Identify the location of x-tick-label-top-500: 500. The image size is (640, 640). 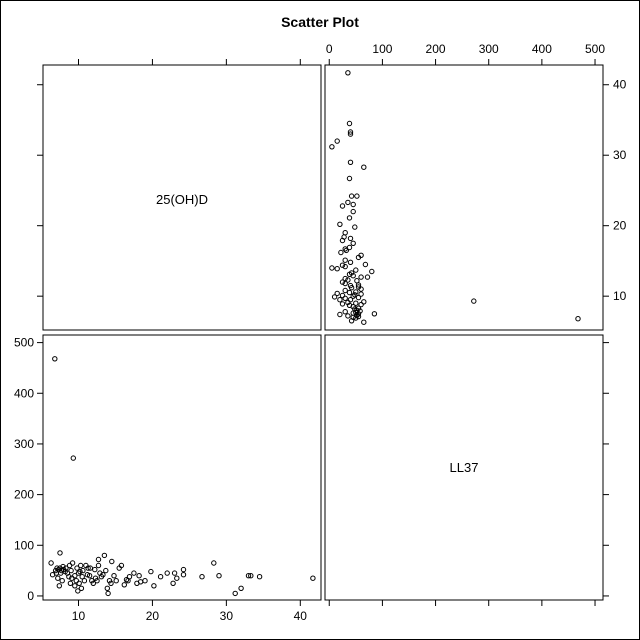
(595, 49).